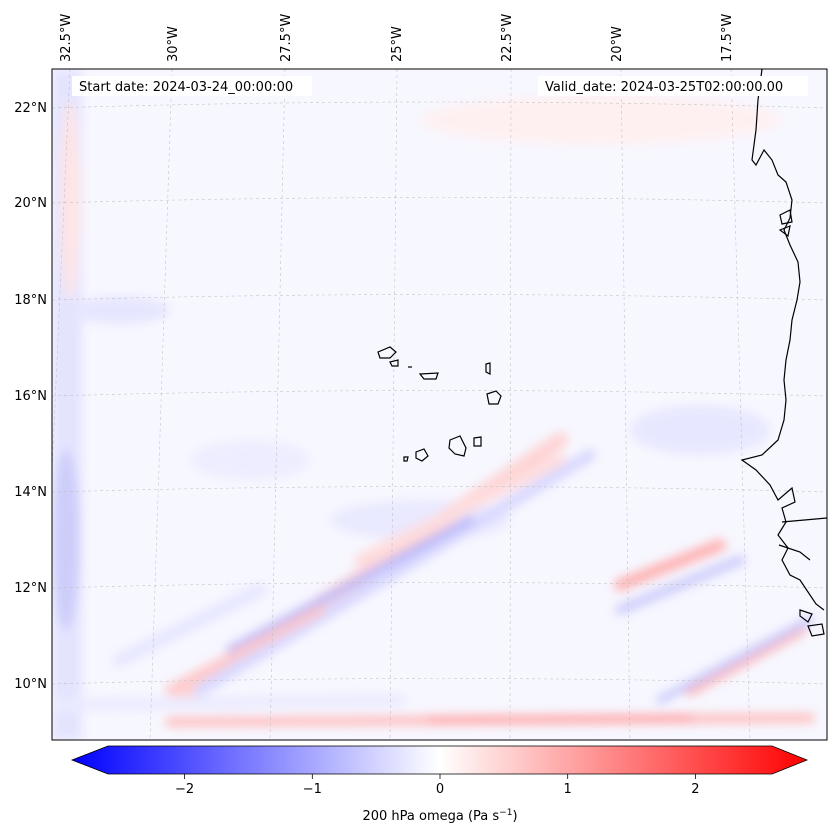 This screenshot has width=837, height=839. Describe the element at coordinates (477, 441) in the screenshot. I see `island-maio` at that location.